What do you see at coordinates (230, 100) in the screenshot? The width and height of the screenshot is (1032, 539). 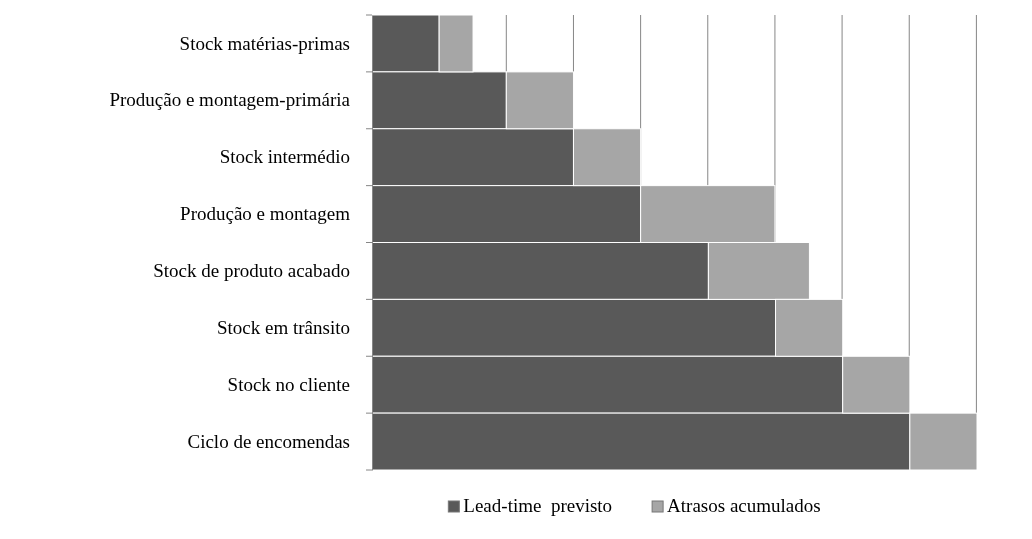 I see `y-tick-label: Produção e montagem-primária` at bounding box center [230, 100].